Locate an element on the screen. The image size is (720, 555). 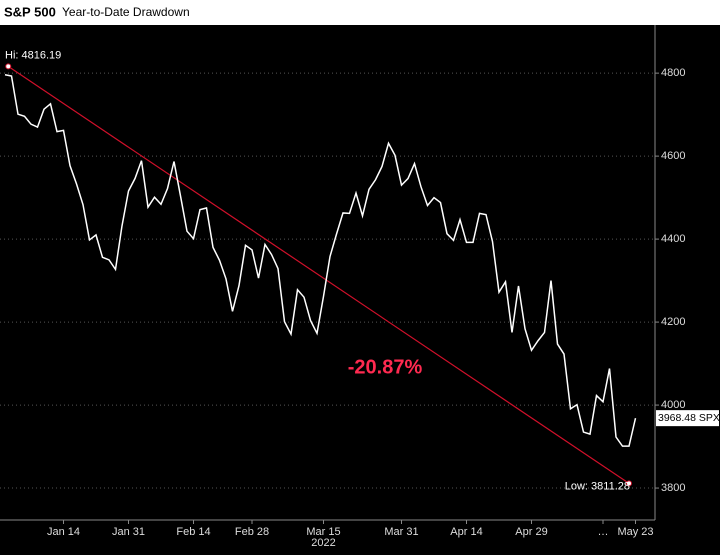
x-tick-label: May 23 is located at coordinates (635, 532).